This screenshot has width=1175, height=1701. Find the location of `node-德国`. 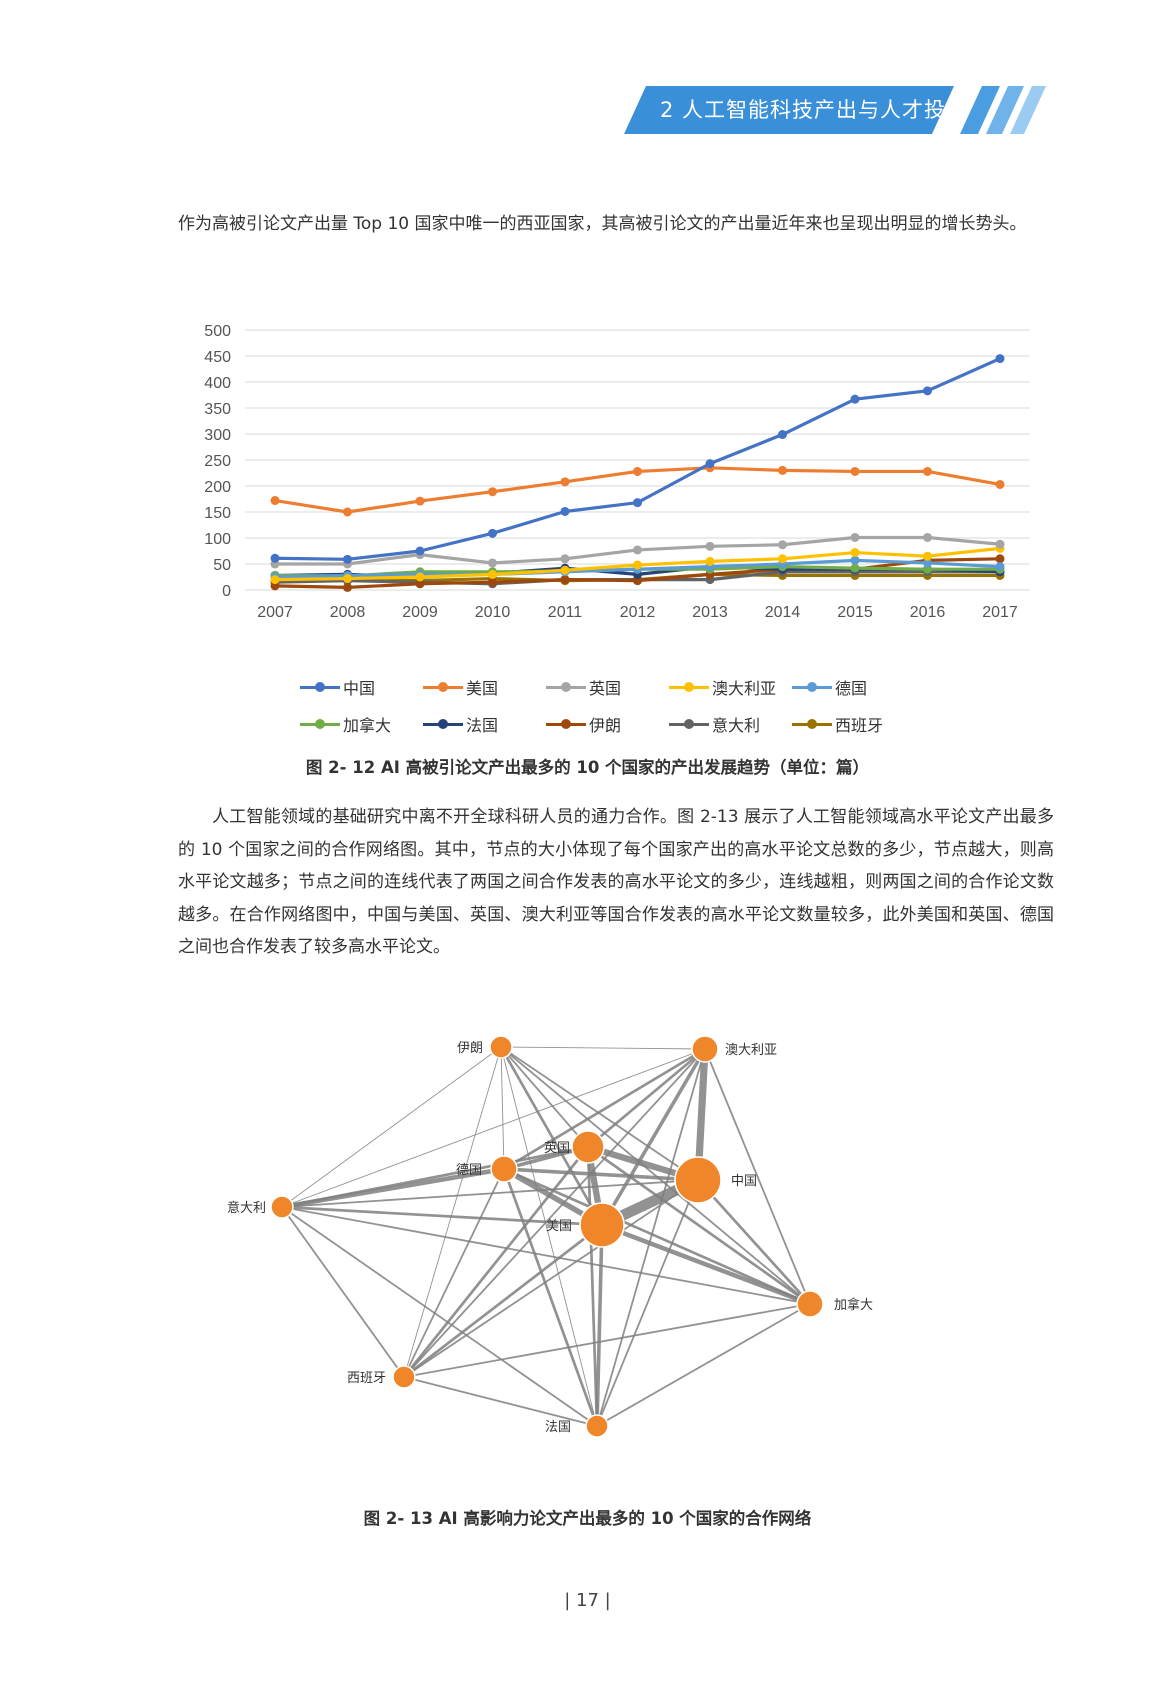

node-德国 is located at coordinates (504, 1169).